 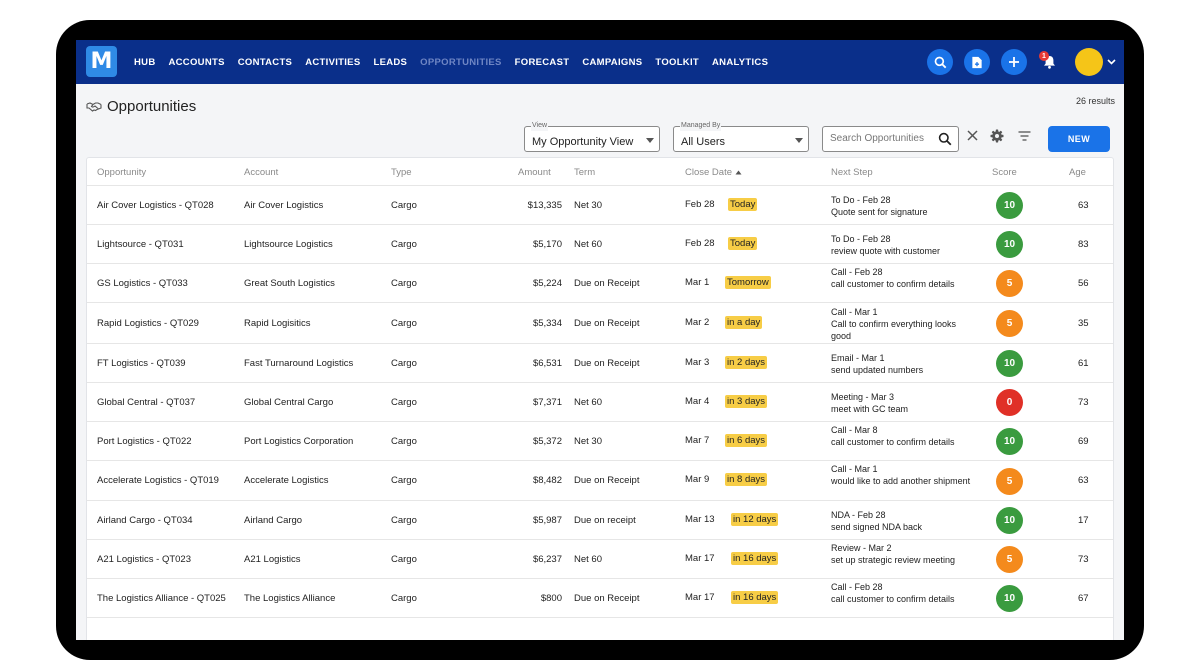 I want to click on opportunity-link: Lightsource - QT031, so click(x=140, y=244).